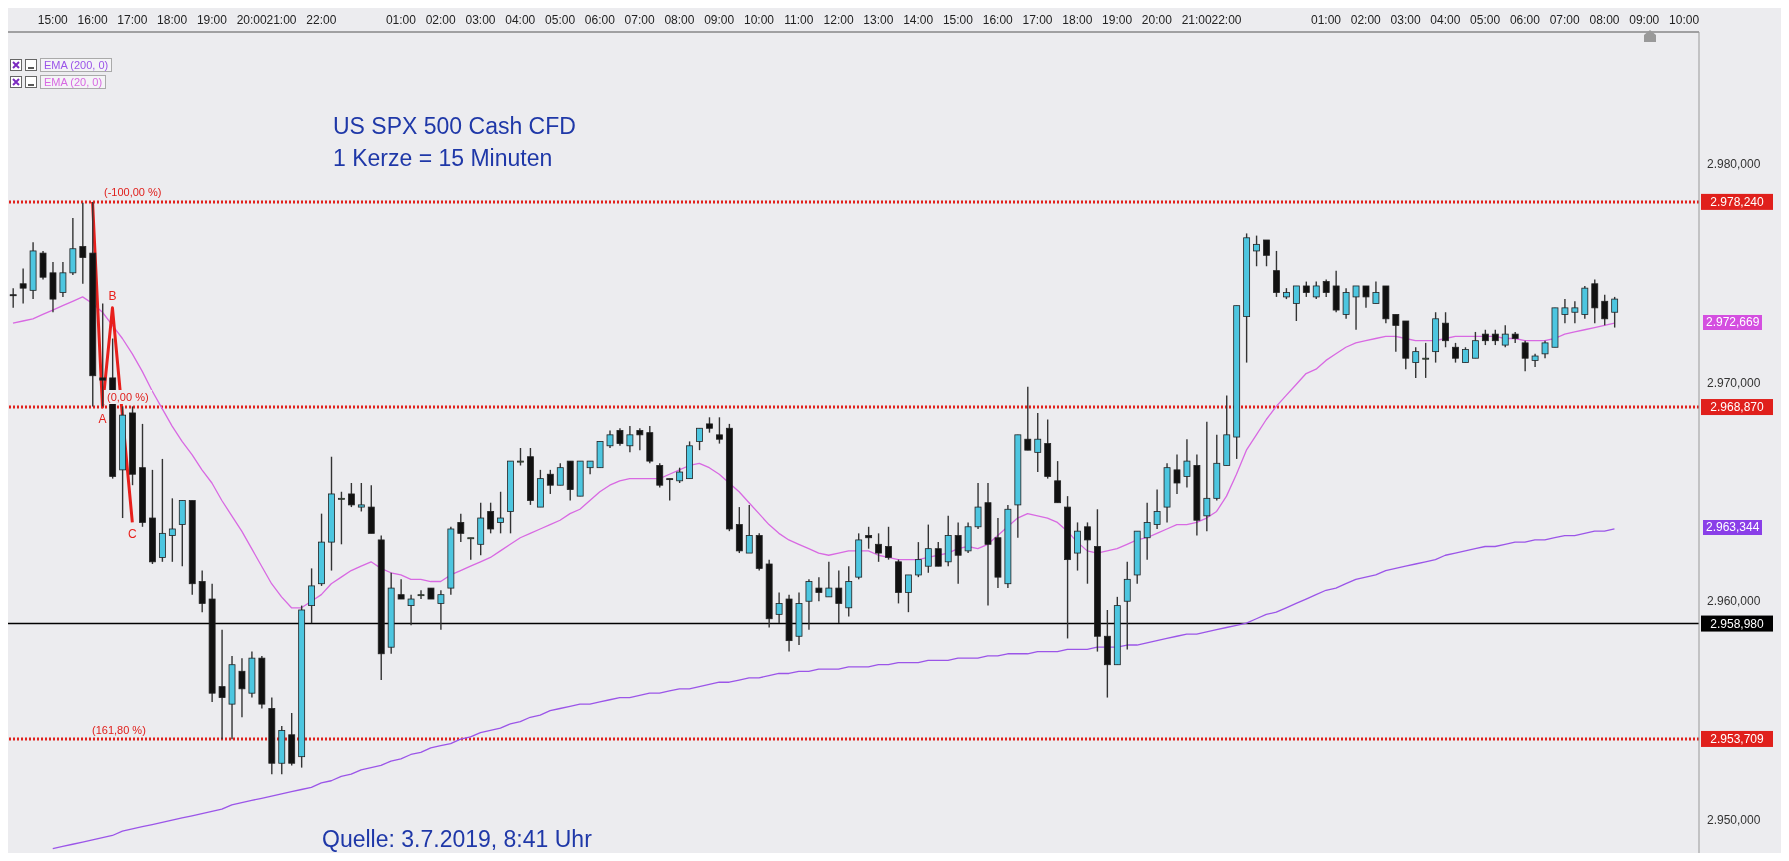  I want to click on annotation: Quelle: 3.7.2019, 8:41 Uhr, so click(457, 839).